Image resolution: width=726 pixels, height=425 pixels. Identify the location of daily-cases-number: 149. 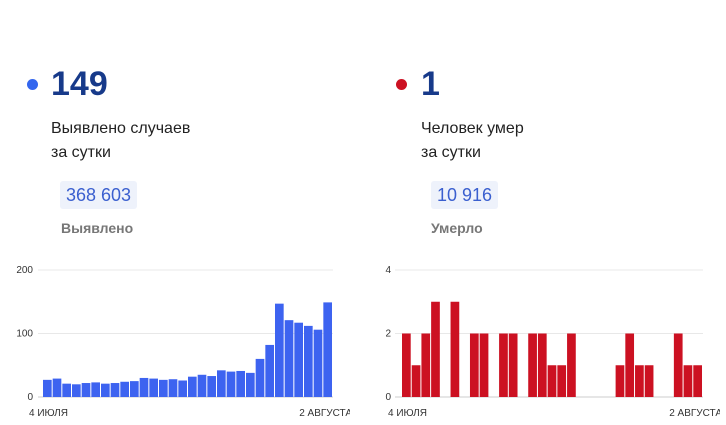
(79, 84).